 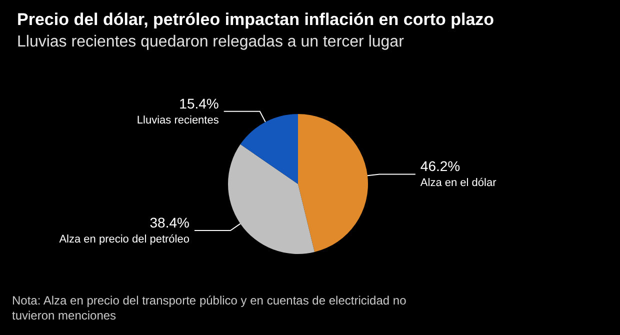 I want to click on text: Nota: Alza en precio del transporte público y en cuentas de electricidad no tuvieron menciones, so click(x=211, y=308).